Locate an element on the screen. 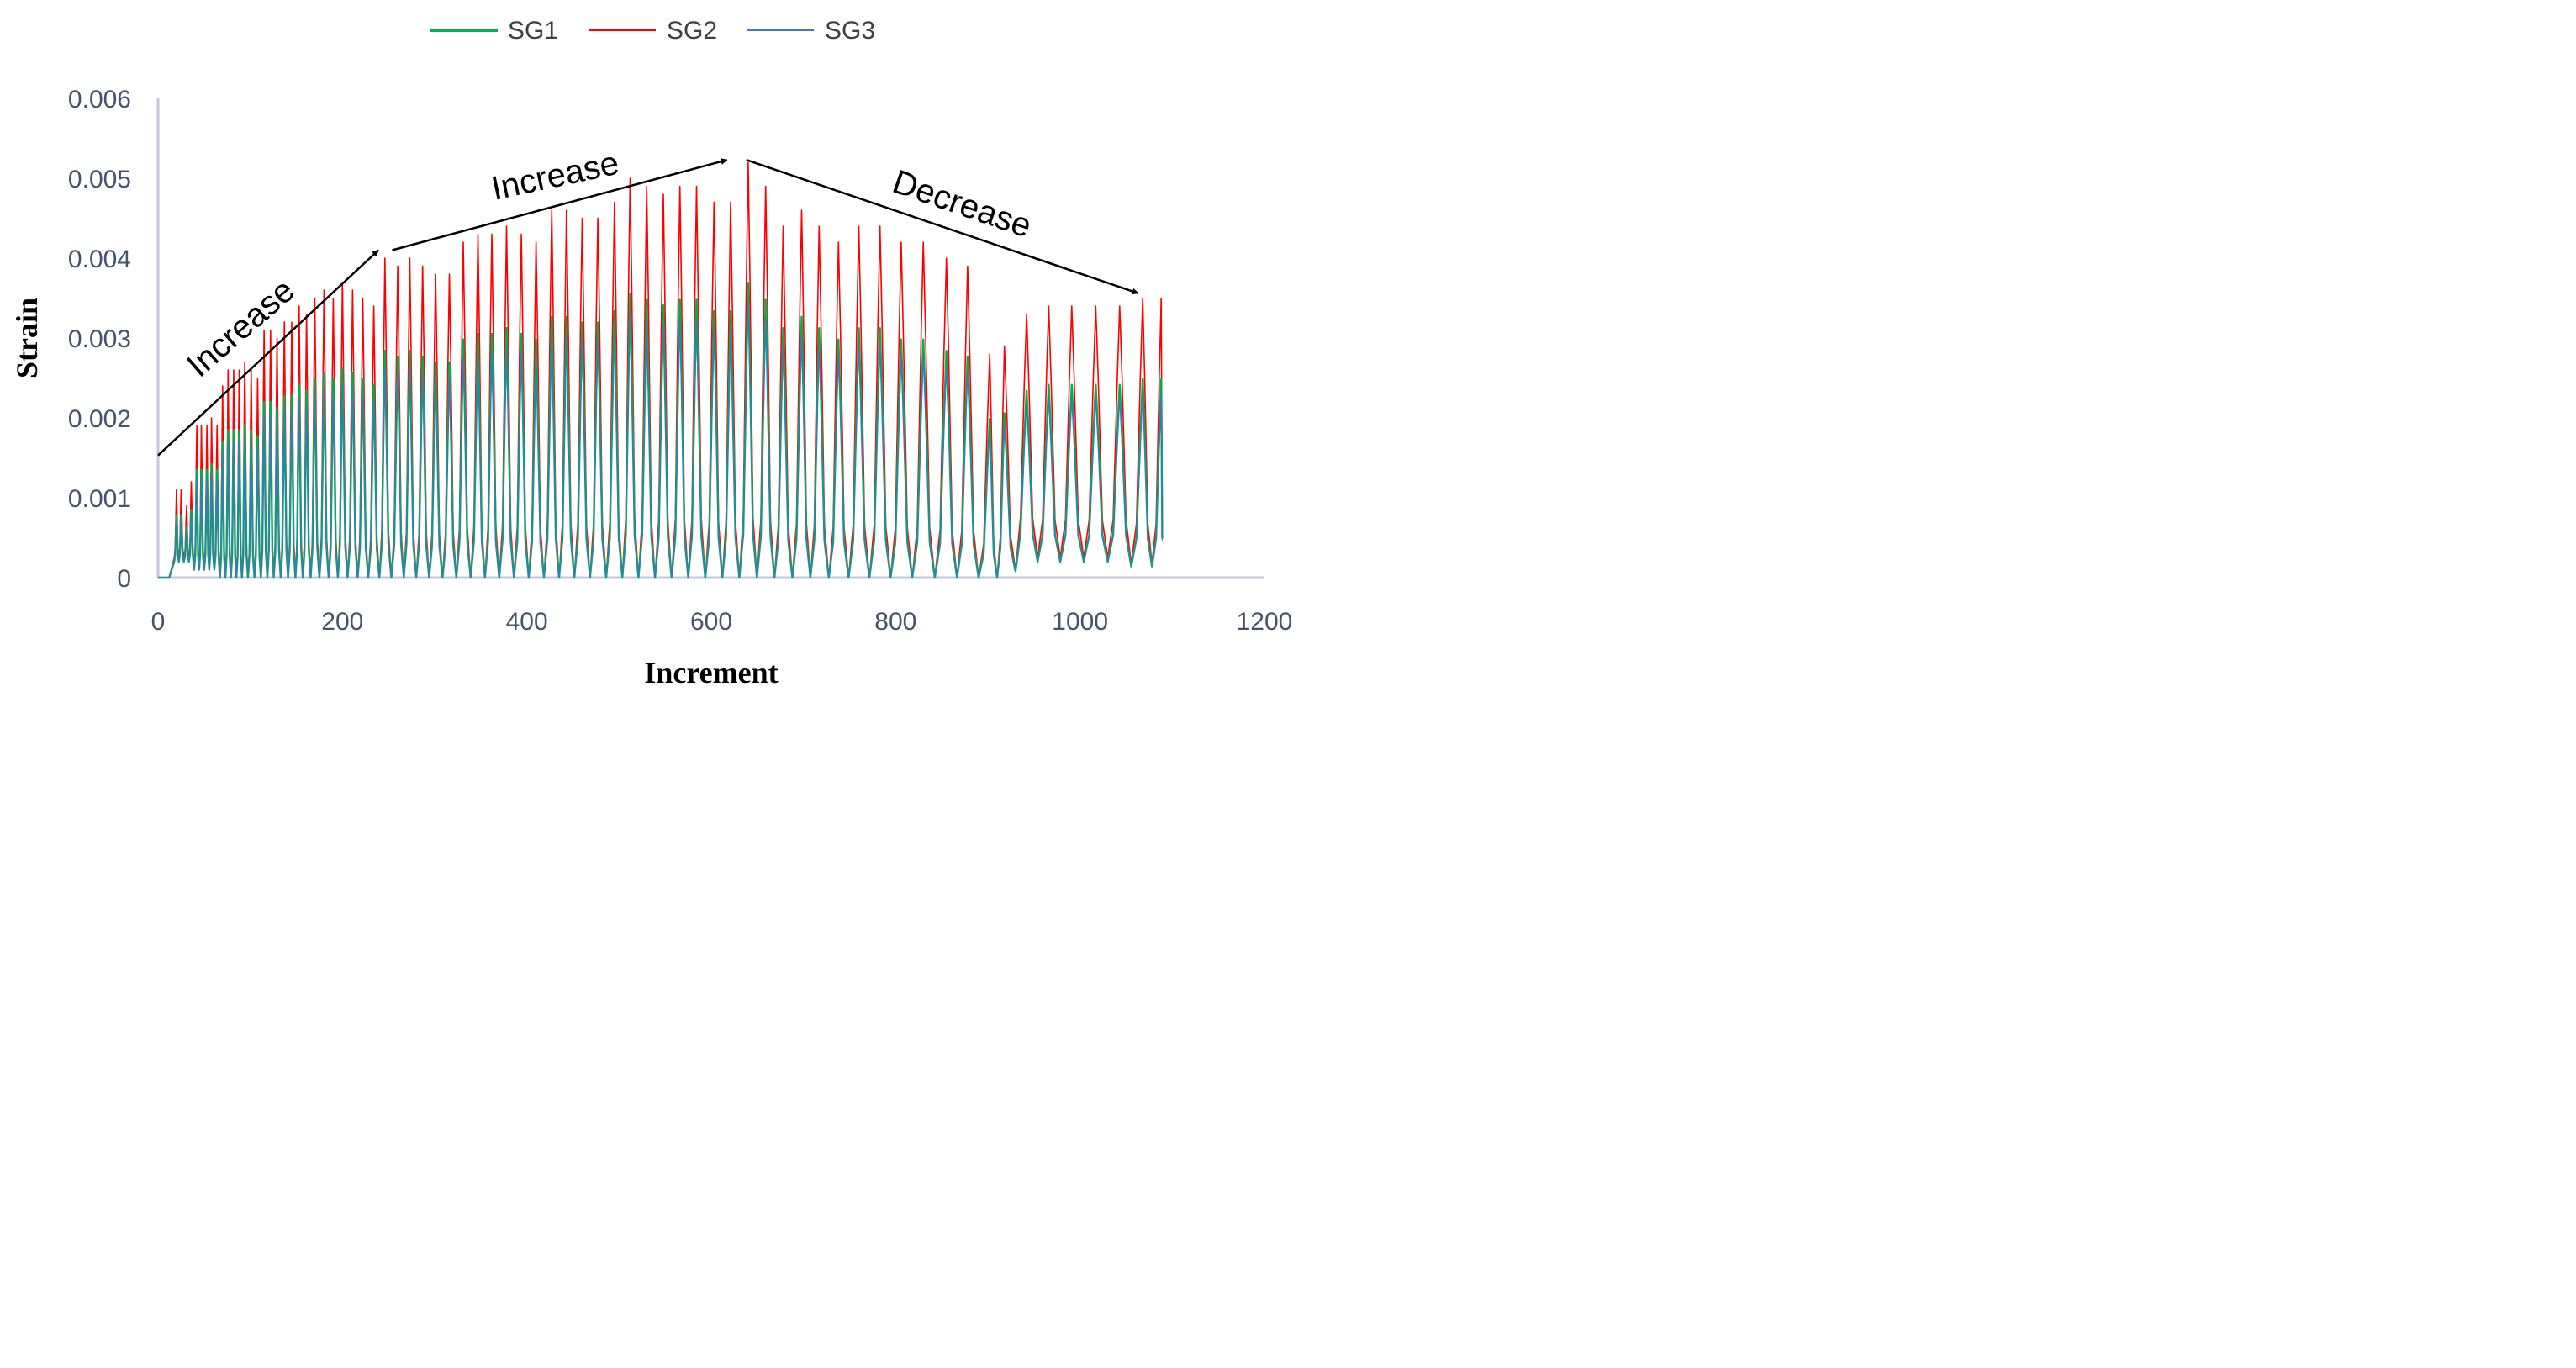 The height and width of the screenshot is (1368, 2576). legend-item-sg2: SG2 is located at coordinates (653, 31).